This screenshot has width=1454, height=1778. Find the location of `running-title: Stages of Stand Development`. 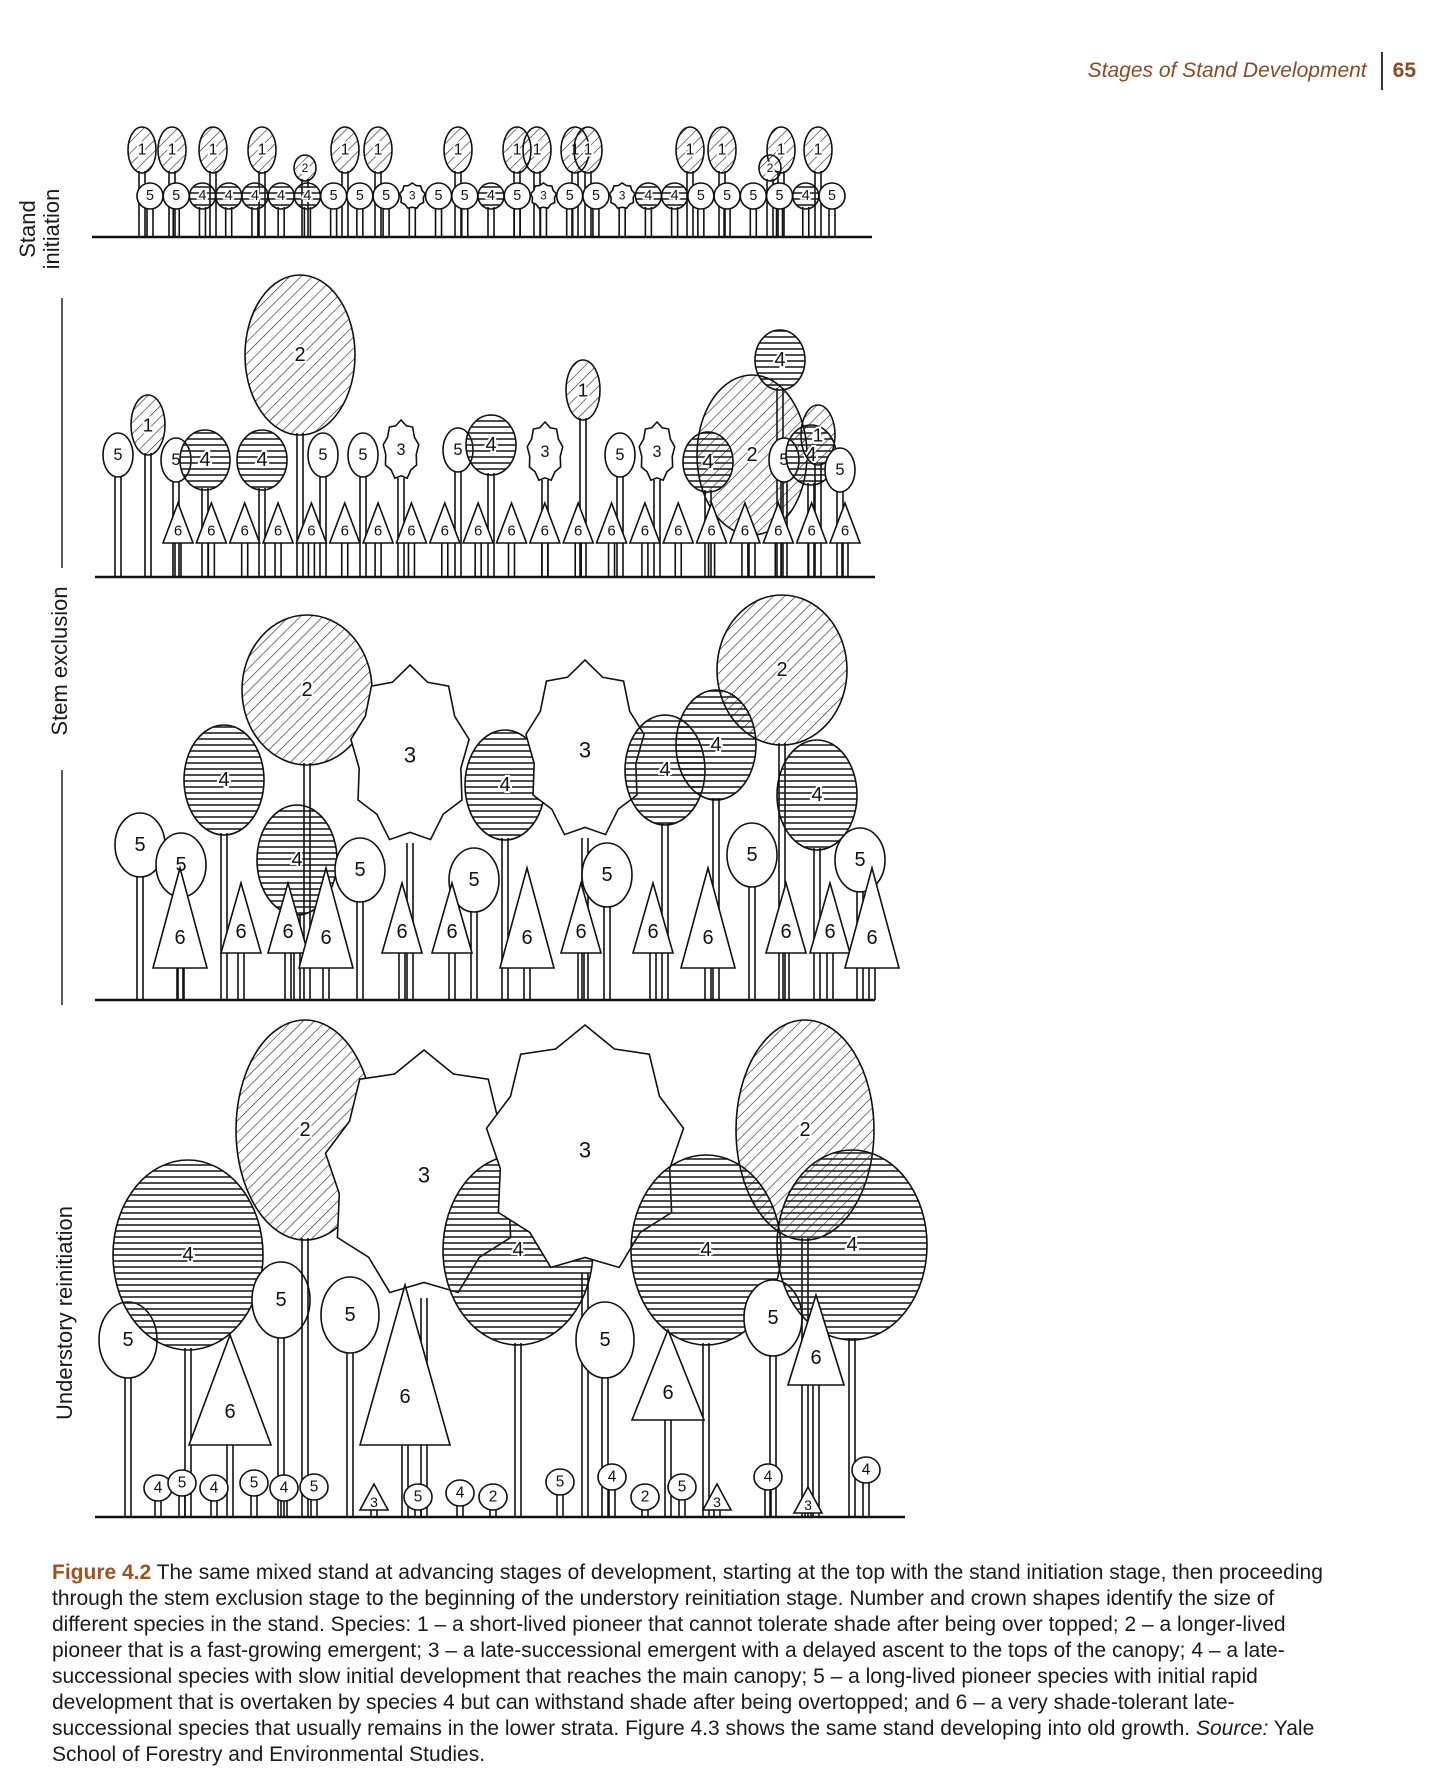

running-title: Stages of Stand Development is located at coordinates (1227, 70).